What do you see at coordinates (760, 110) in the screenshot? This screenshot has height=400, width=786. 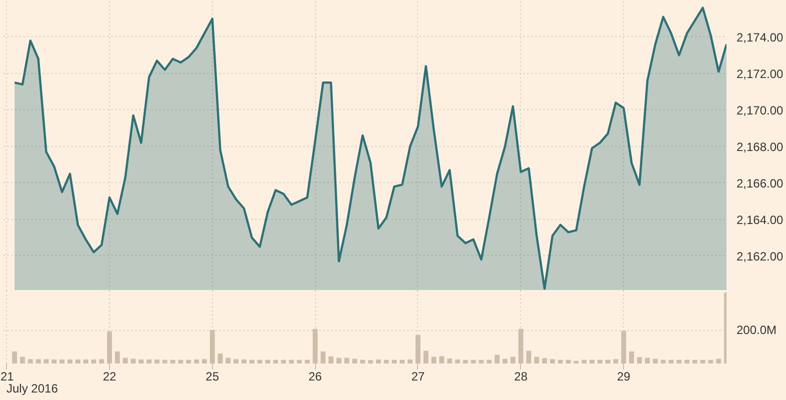 I see `y-tick-label: 2,170.00` at bounding box center [760, 110].